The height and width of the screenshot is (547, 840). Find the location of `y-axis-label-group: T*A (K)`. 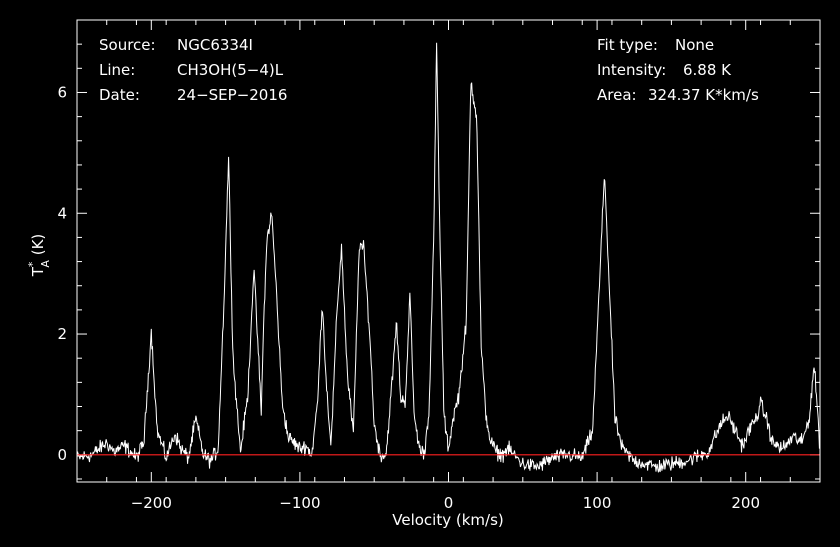

y-axis-label-group: T*A (K) is located at coordinates (39, 256).